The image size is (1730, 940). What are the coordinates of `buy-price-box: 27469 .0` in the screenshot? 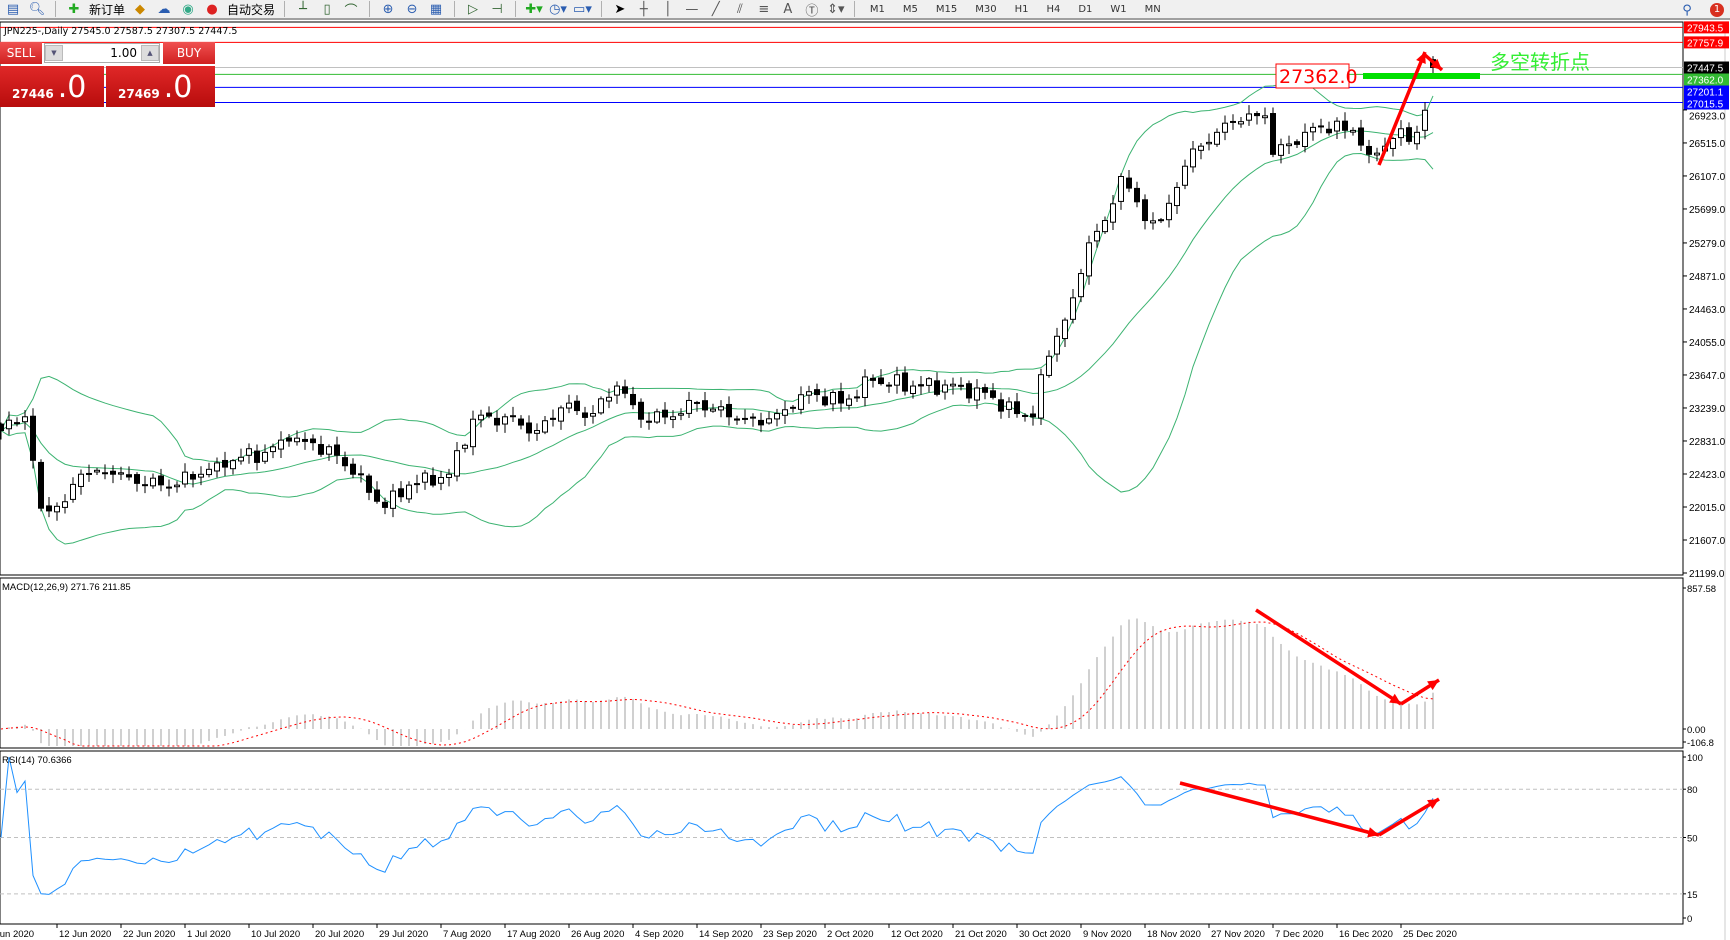 It's located at (160, 86).